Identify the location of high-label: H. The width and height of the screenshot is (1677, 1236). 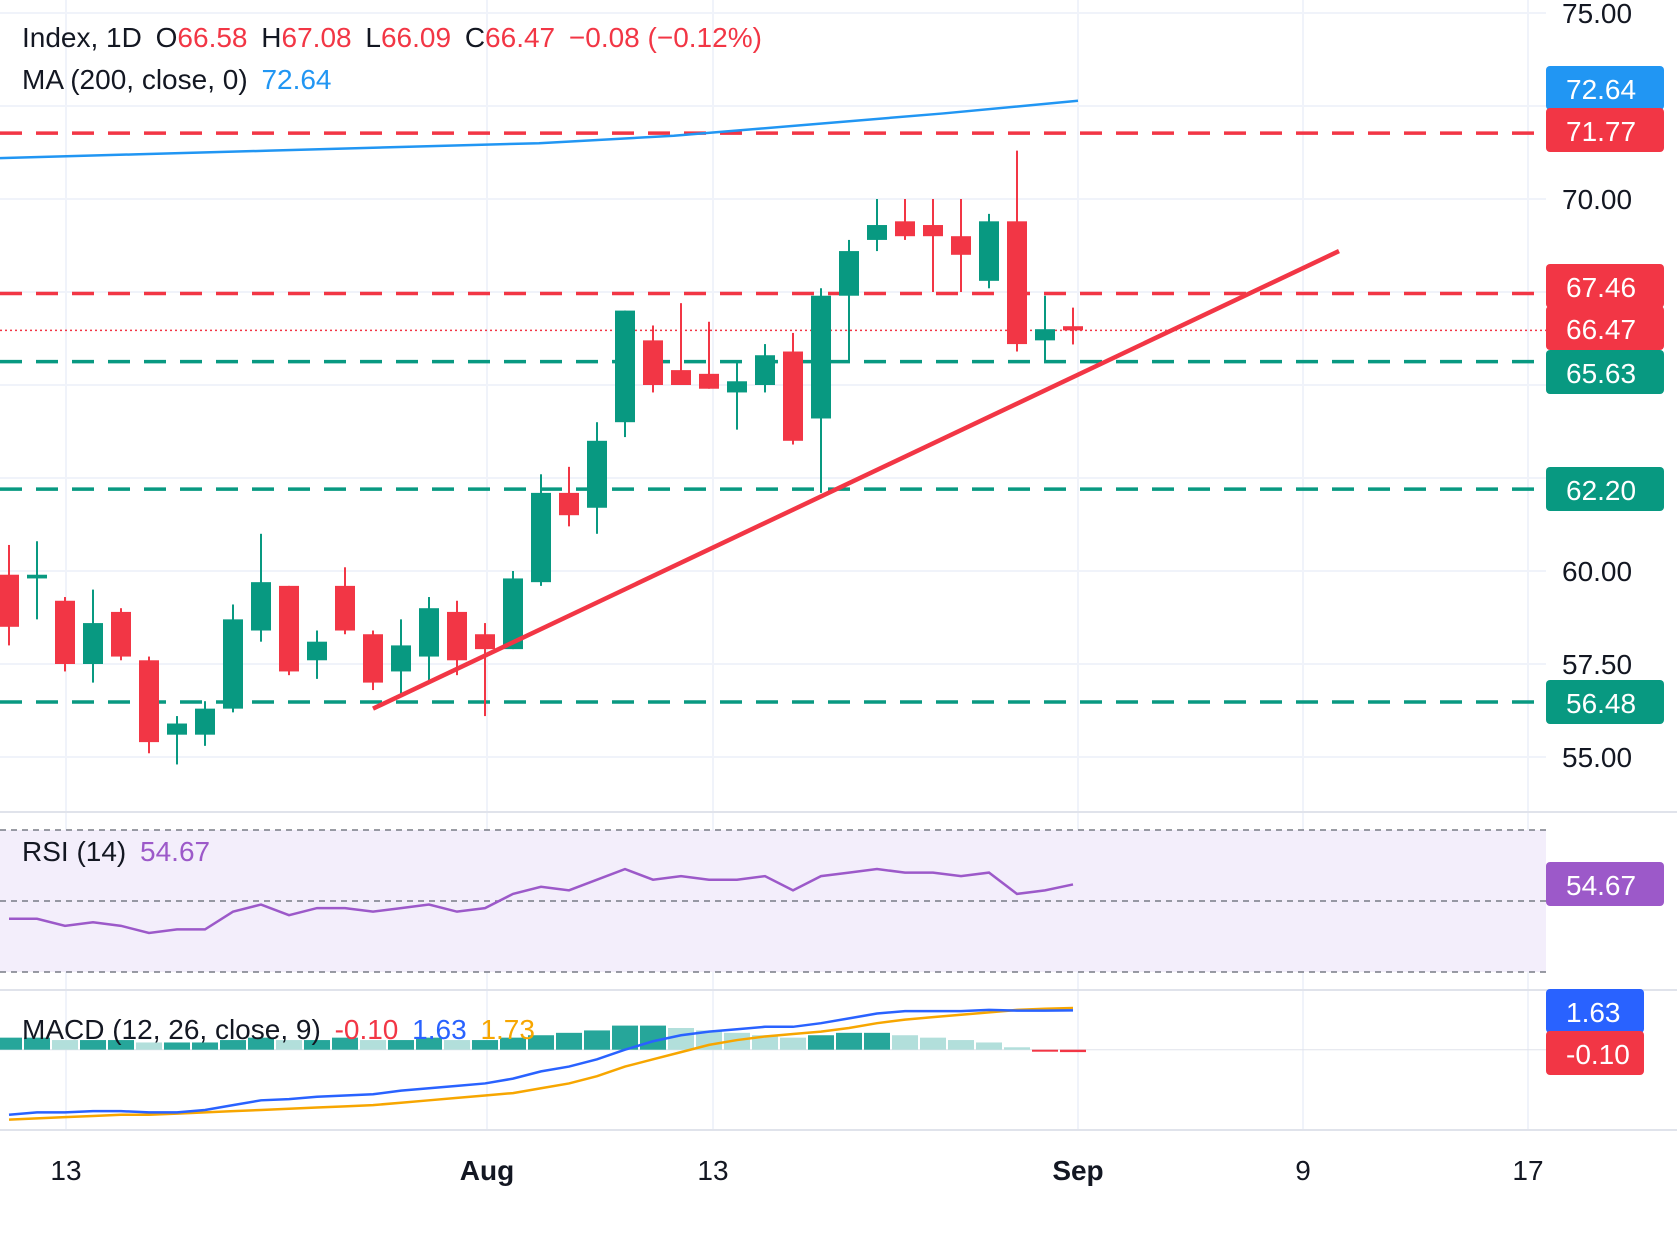
(271, 37).